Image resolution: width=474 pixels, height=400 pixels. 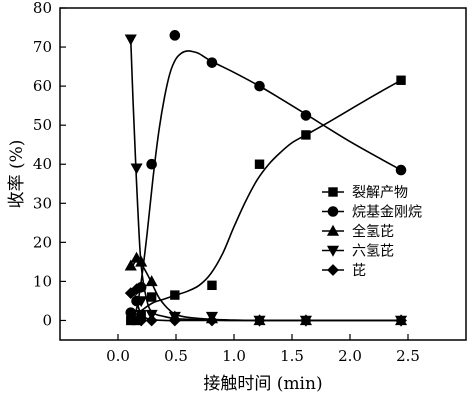 I want to click on x-tick-label: 2.0, so click(x=350, y=356).